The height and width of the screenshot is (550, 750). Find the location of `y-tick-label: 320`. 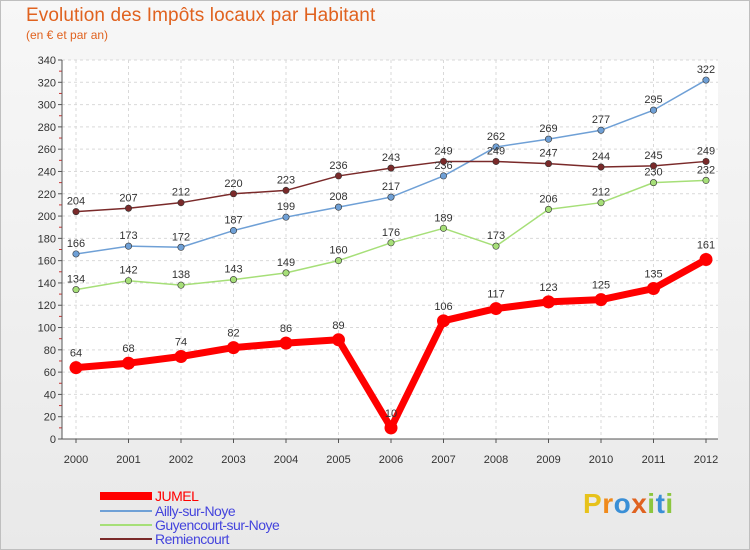

y-tick-label: 320 is located at coordinates (47, 83).